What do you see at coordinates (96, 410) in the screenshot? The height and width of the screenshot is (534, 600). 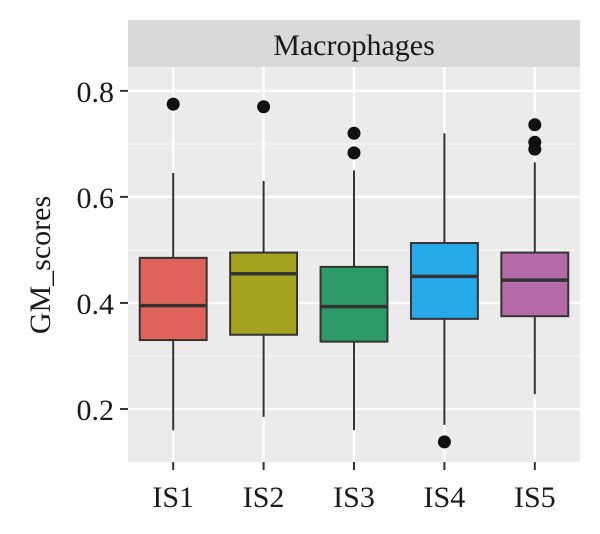 I see `y-tick-label: 0.2` at bounding box center [96, 410].